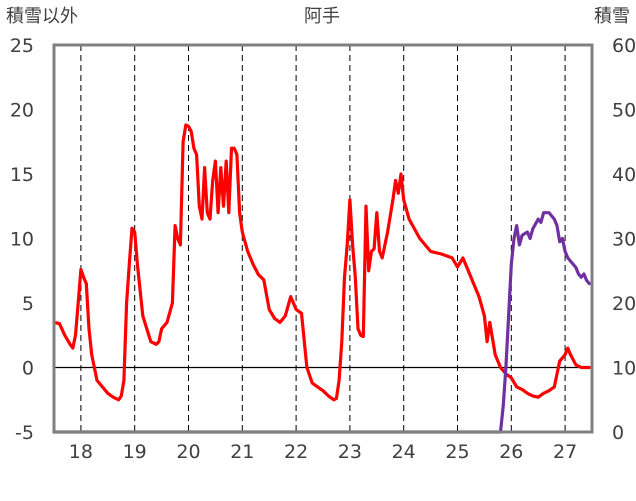  Describe the element at coordinates (322, 16) in the screenshot. I see `chart-title: 阿手` at that location.